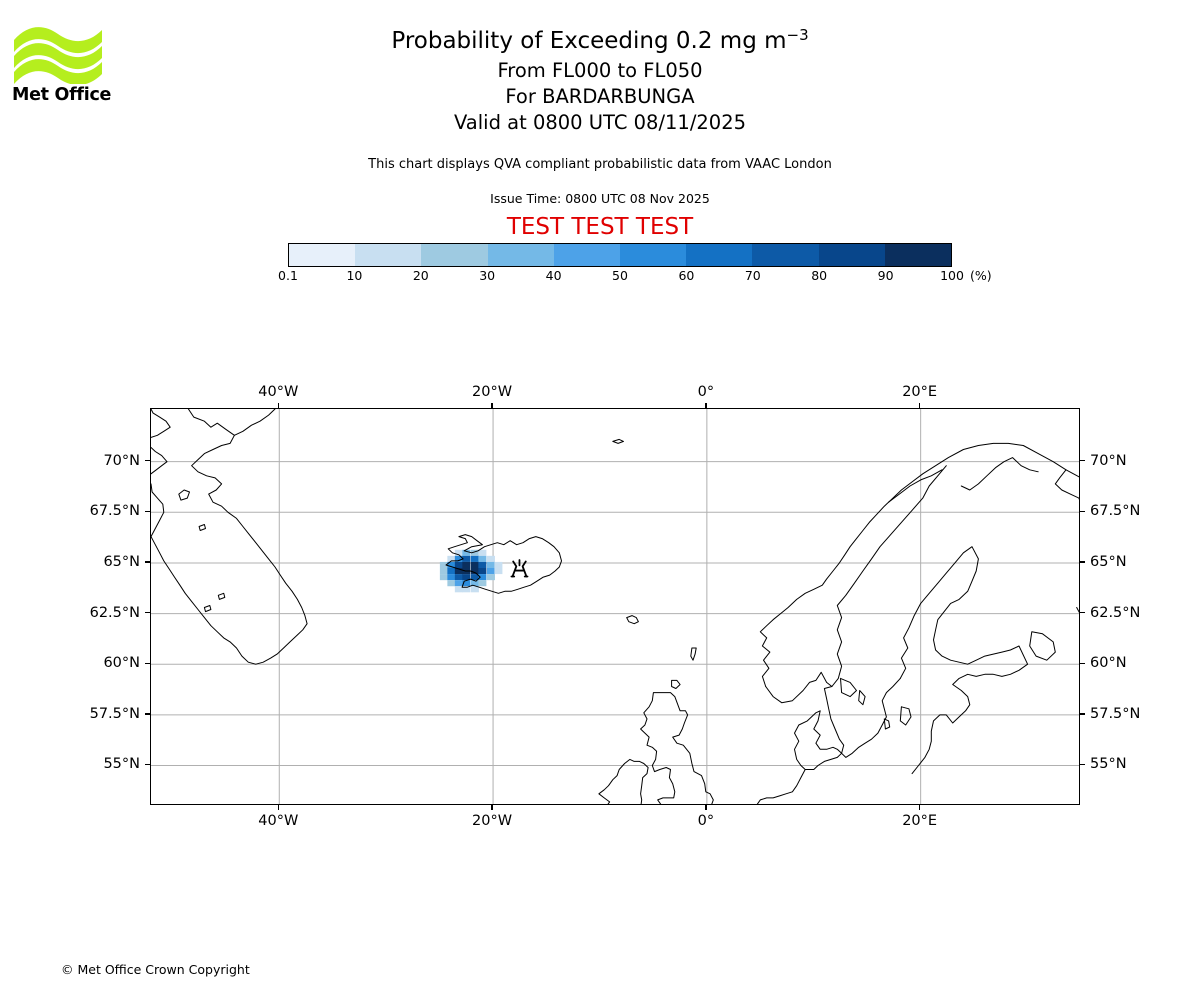  I want to click on lat-tick-right-67.5°N, so click(1082, 511).